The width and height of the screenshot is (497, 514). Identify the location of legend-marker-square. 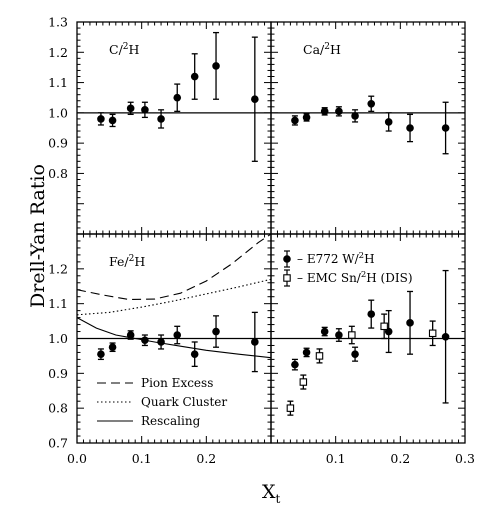
(287, 278).